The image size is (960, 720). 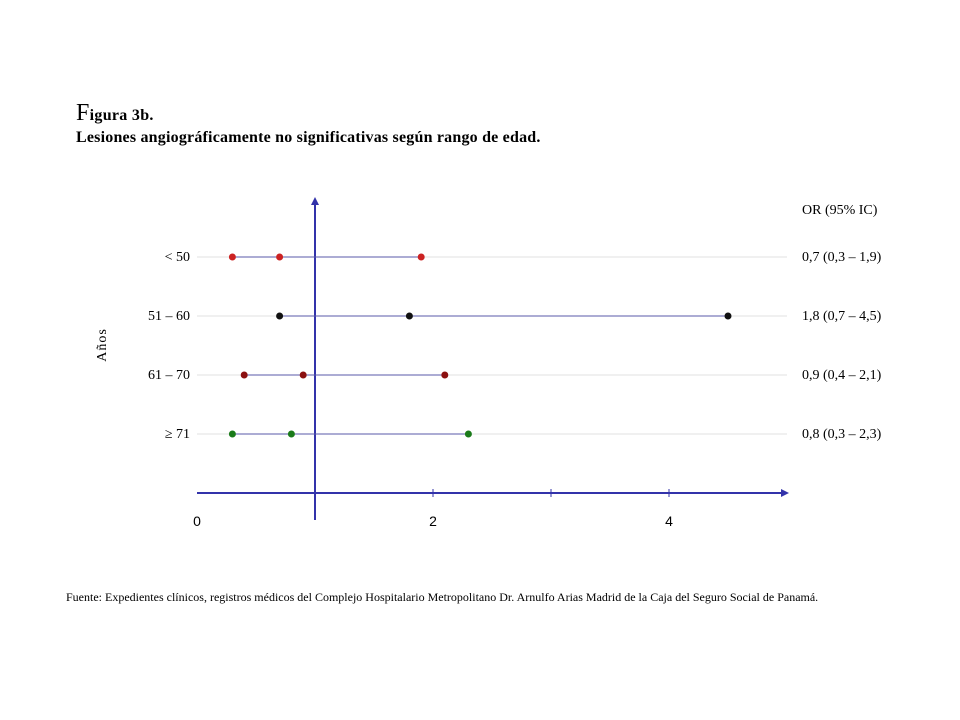 I want to click on figure-title: Figura 3b., so click(x=308, y=113).